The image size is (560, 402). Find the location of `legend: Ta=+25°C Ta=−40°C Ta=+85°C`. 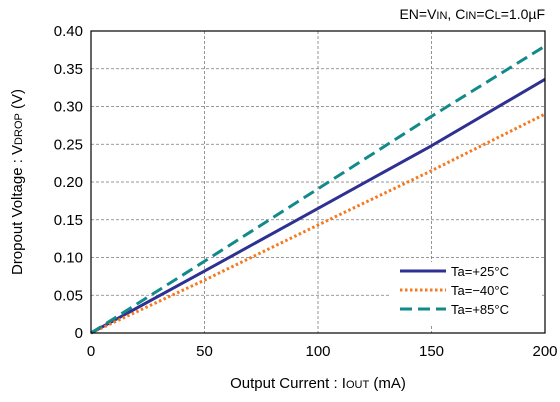

legend: Ta=+25°C Ta=−40°C Ta=+85°C is located at coordinates (466, 293).